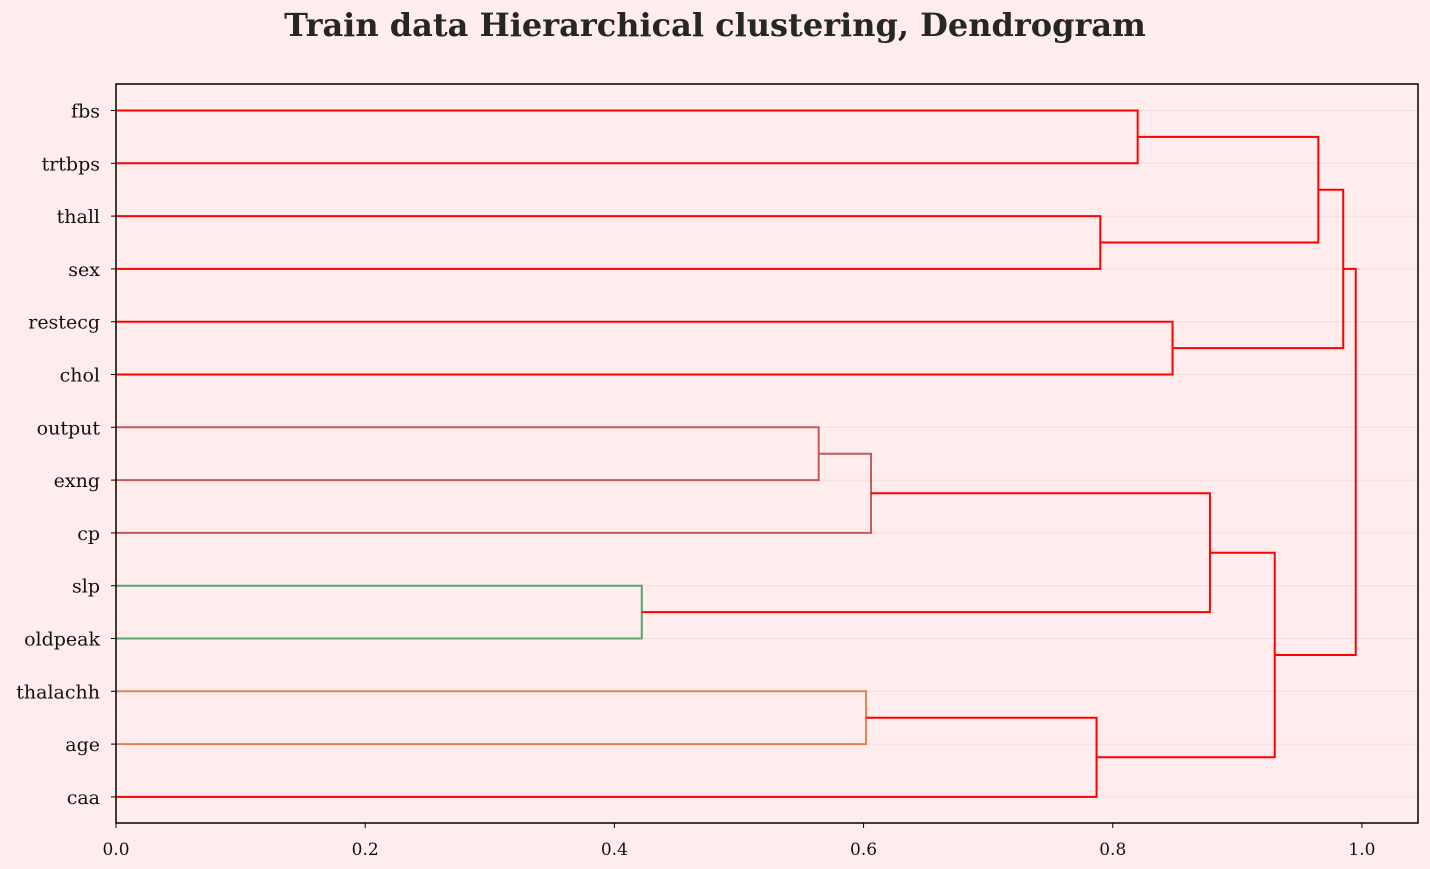 The image size is (1430, 869). I want to click on y-tick-label: slp, so click(86, 587).